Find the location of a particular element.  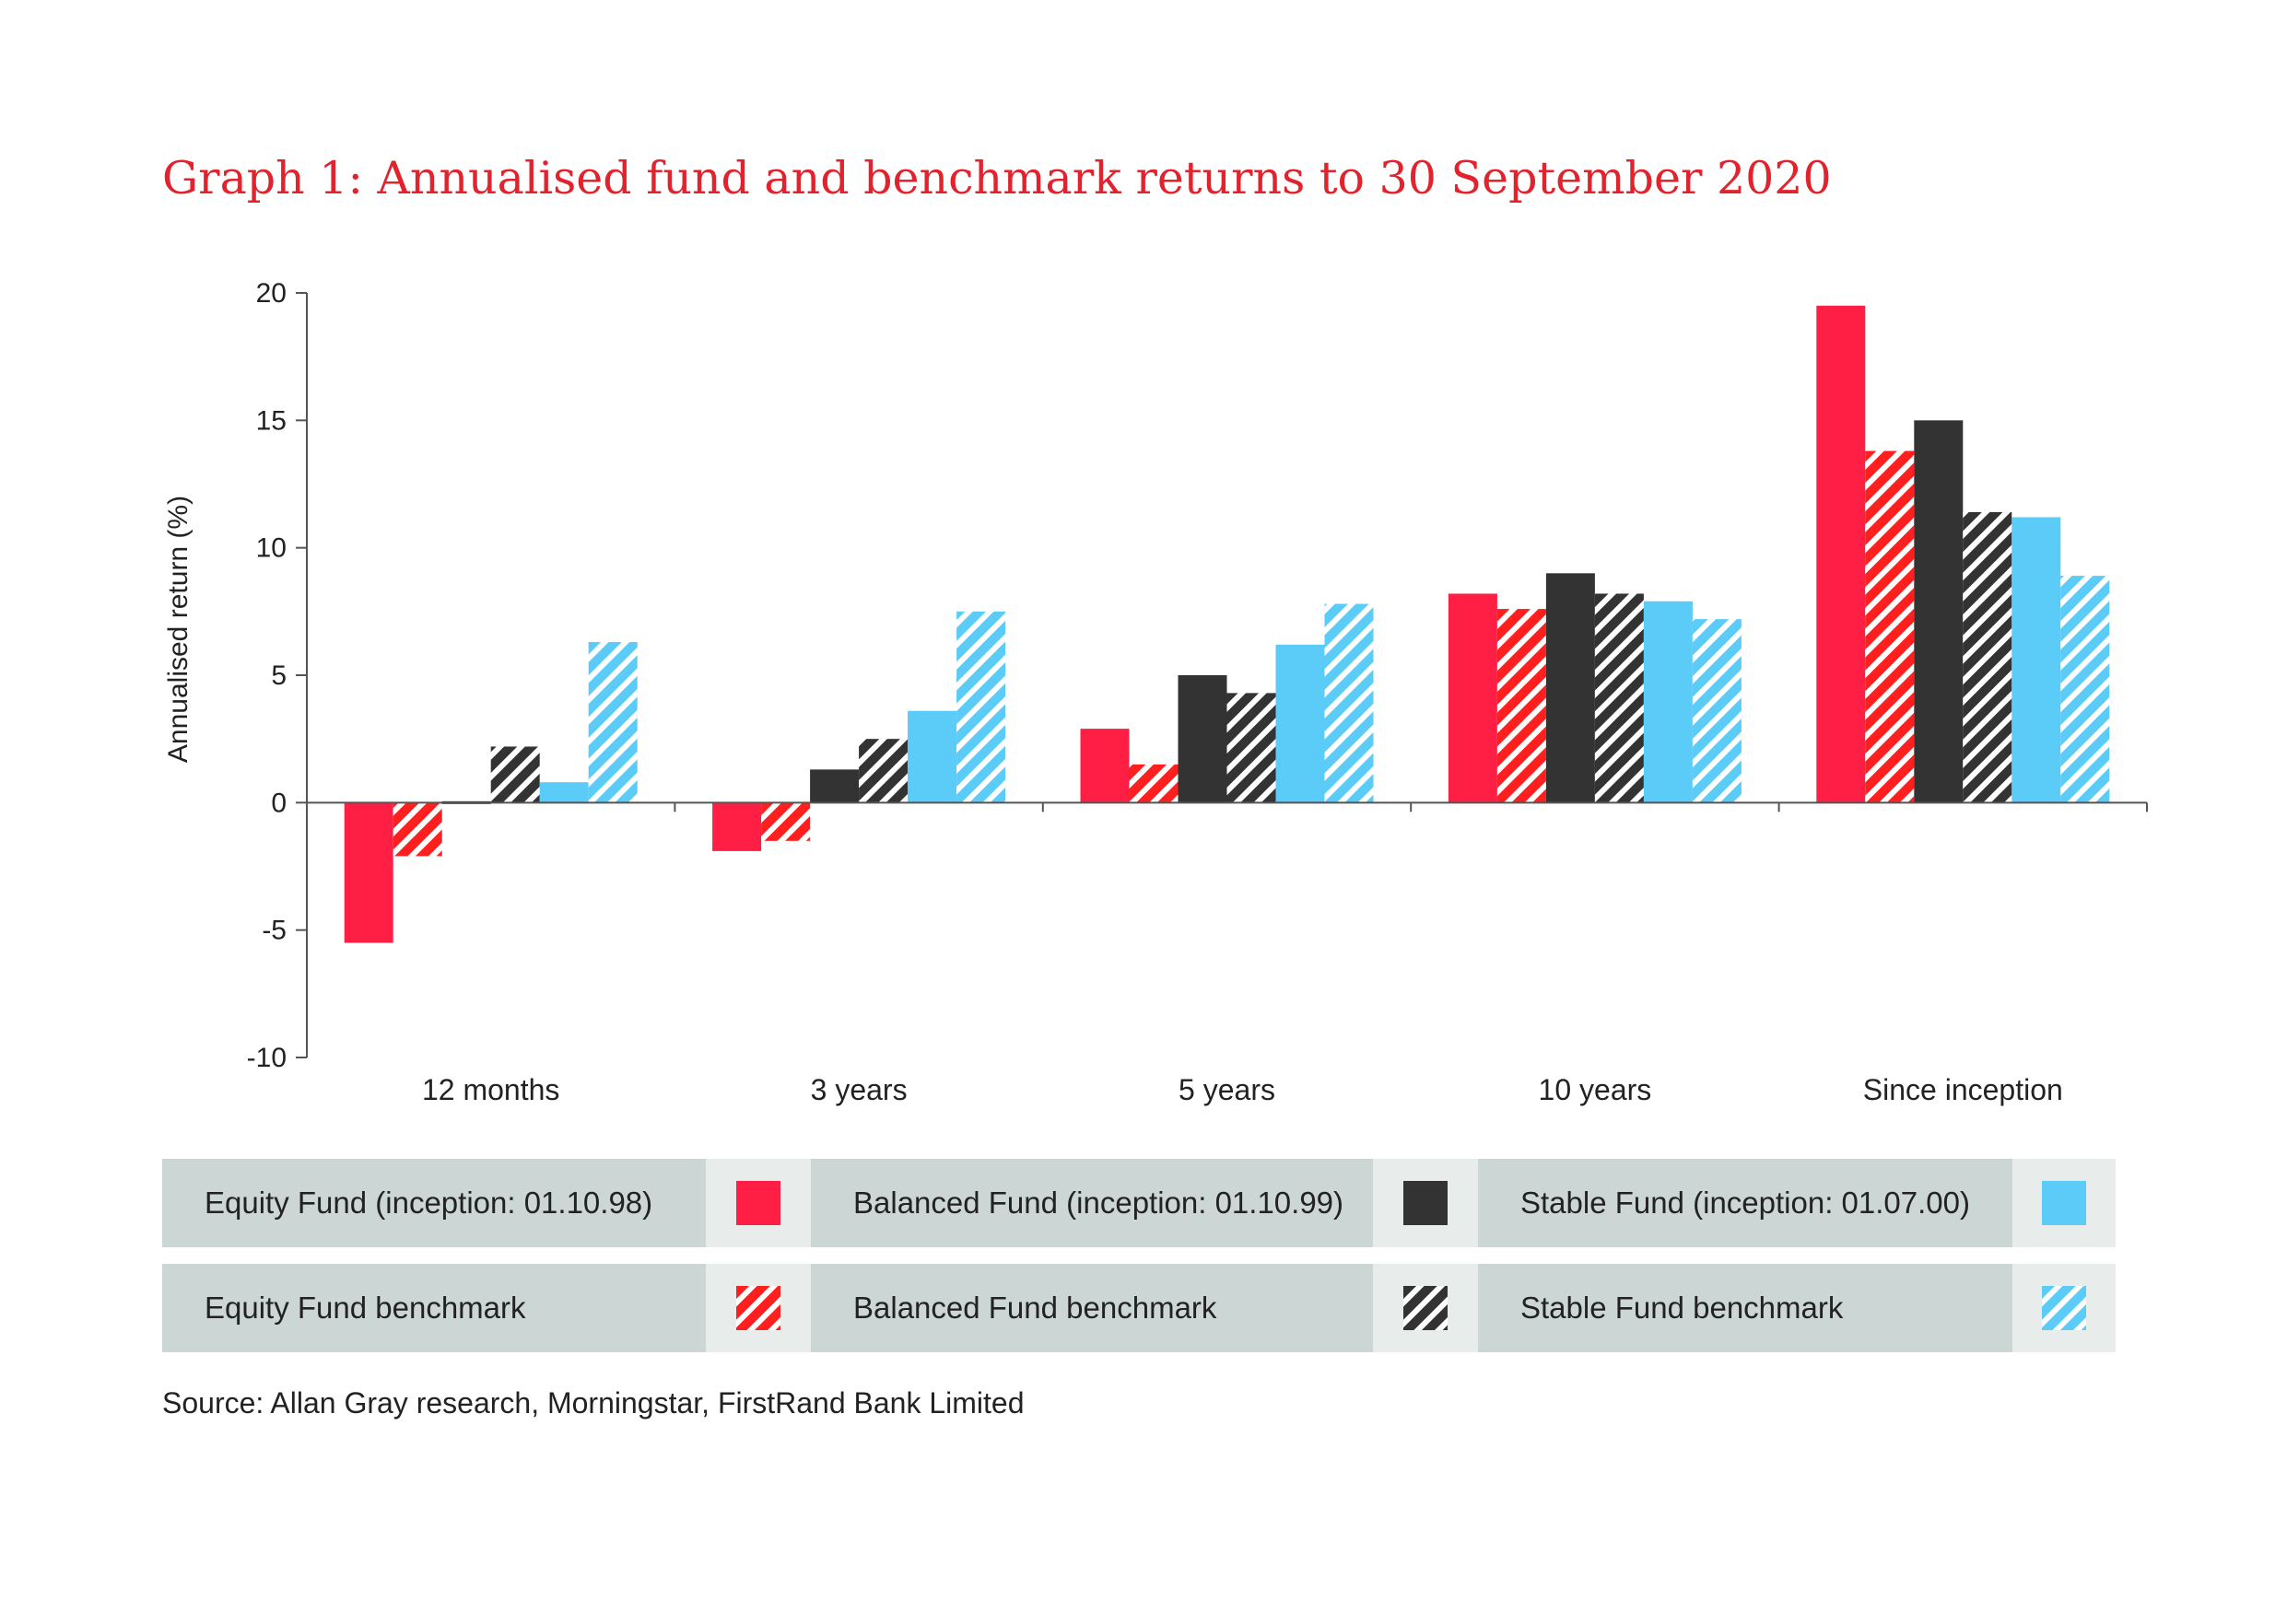

bar-1-12-months is located at coordinates (368, 873).